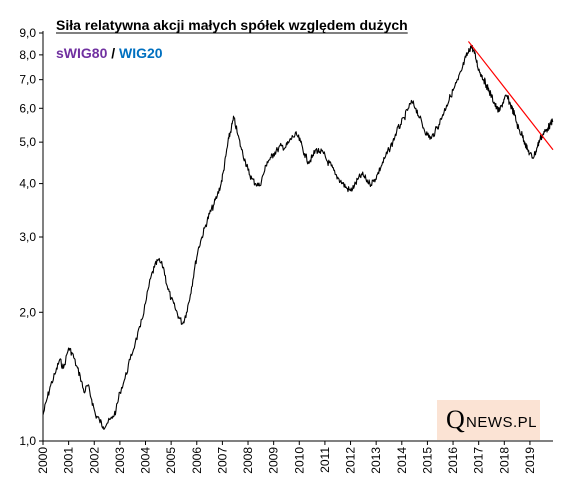 Image resolution: width=567 pixels, height=488 pixels. I want to click on x-tick-label: 2018, so click(504, 460).